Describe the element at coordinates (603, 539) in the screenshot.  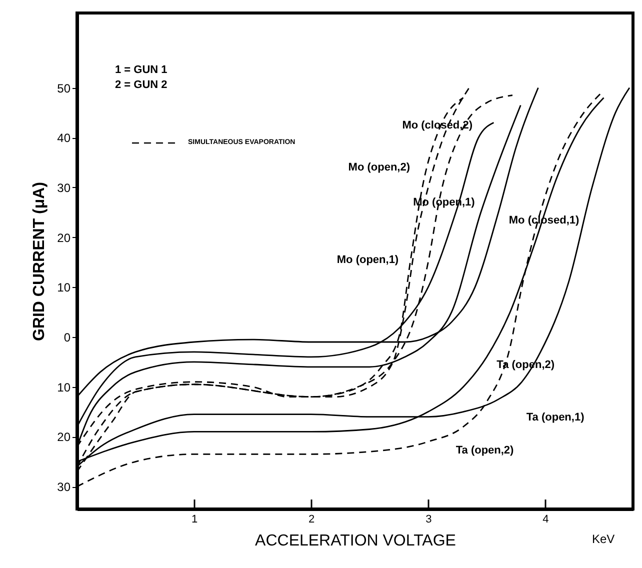
I see `text: KeV` at that location.